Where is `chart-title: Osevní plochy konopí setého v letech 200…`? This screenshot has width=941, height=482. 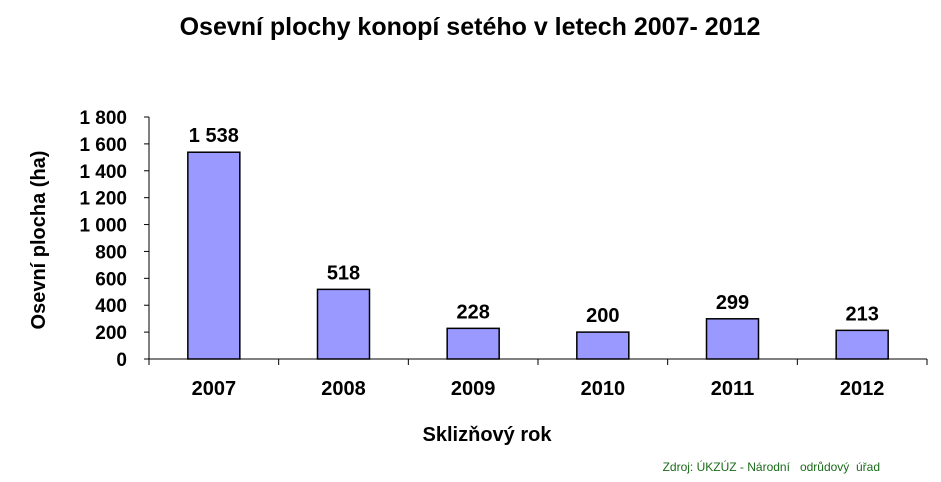
chart-title: Osevní plochy konopí setého v letech 200… is located at coordinates (470, 27).